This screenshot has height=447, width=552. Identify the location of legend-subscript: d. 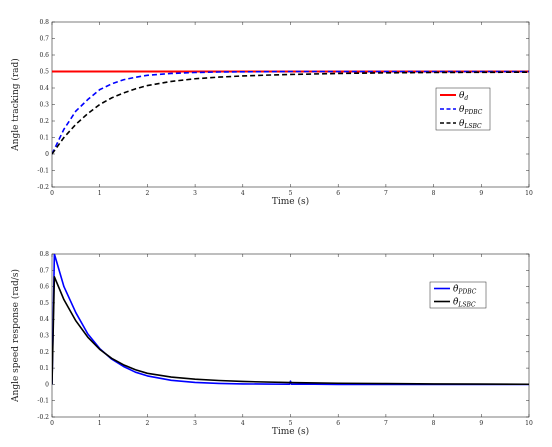
(466, 98).